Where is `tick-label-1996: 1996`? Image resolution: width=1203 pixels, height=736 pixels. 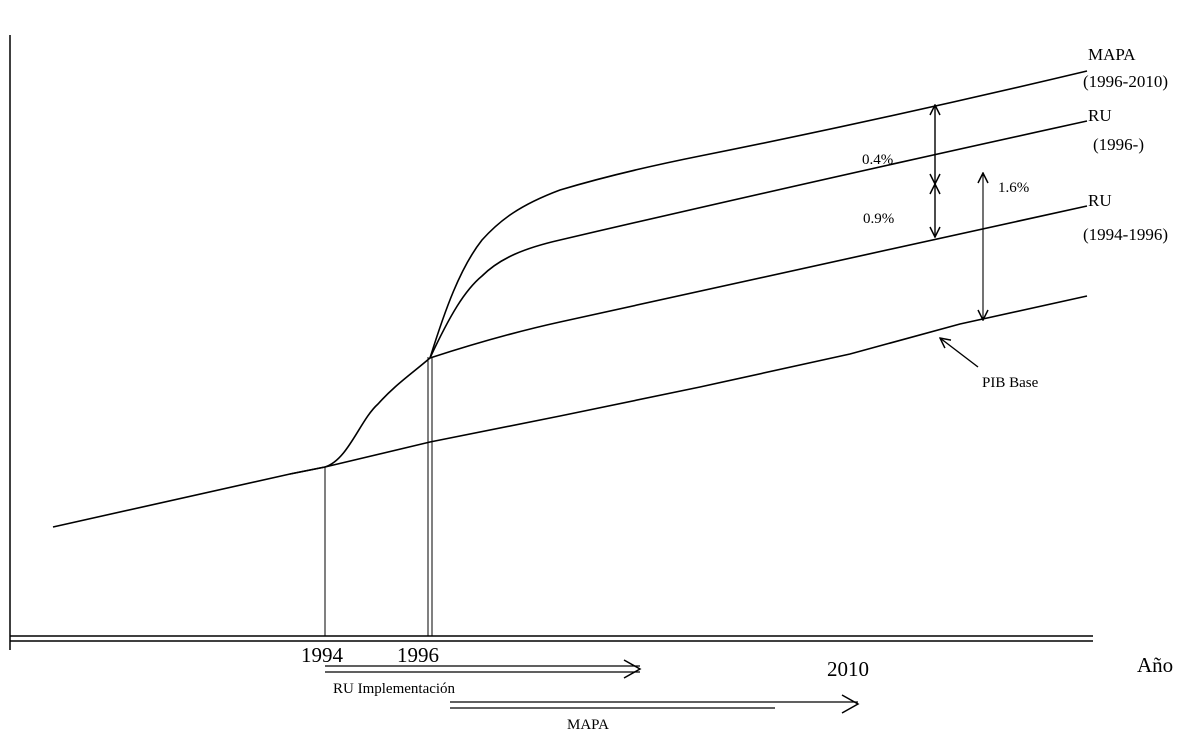
tick-label-1996: 1996 is located at coordinates (418, 655).